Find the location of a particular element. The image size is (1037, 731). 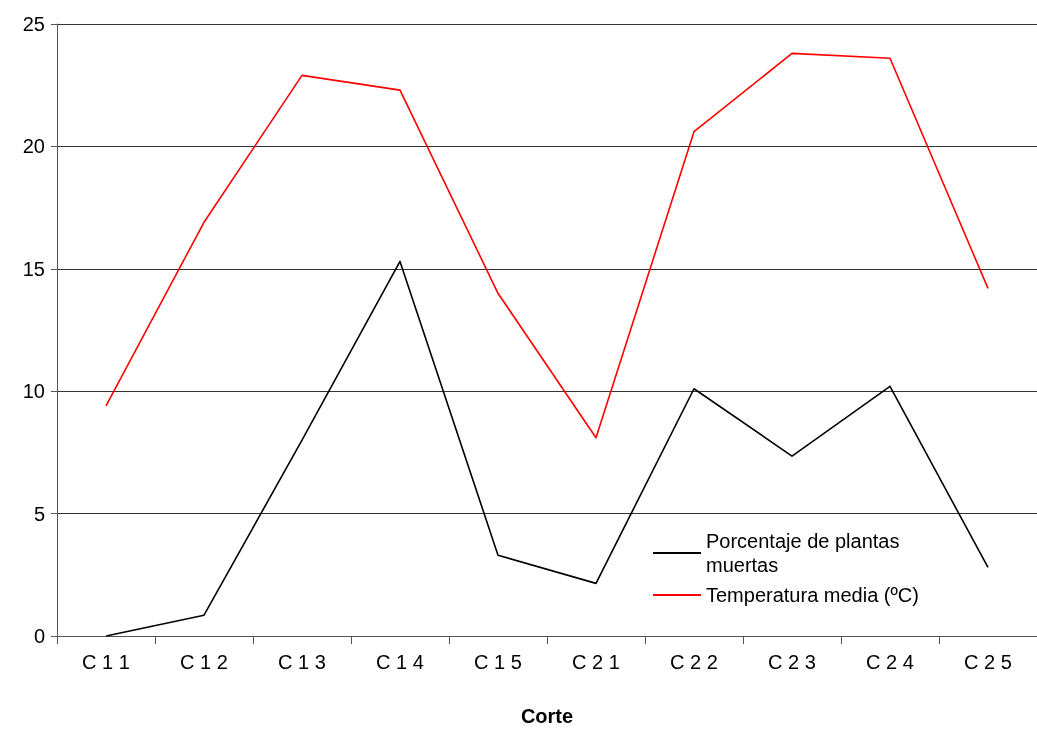

x-tick-label: C 1 4 is located at coordinates (400, 662).